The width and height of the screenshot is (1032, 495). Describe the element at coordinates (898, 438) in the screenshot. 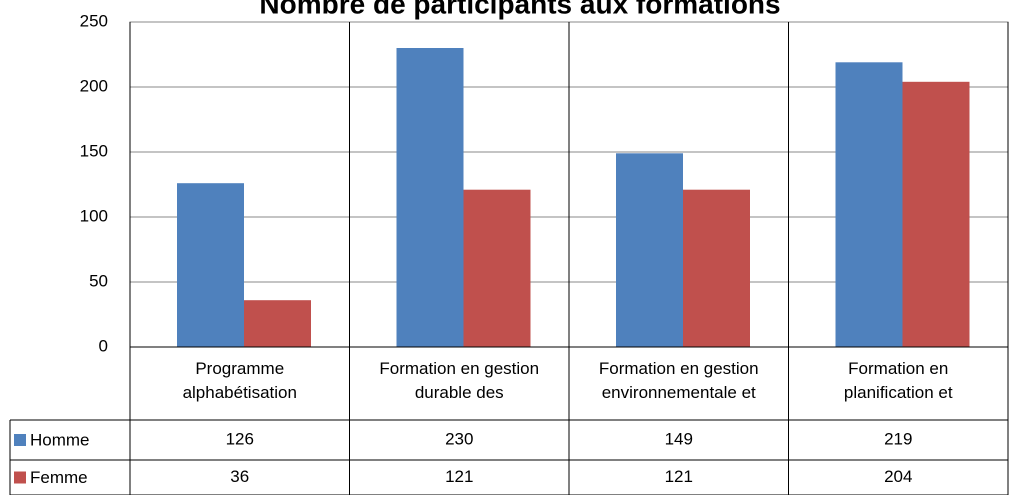

I see `table-value: 219` at that location.